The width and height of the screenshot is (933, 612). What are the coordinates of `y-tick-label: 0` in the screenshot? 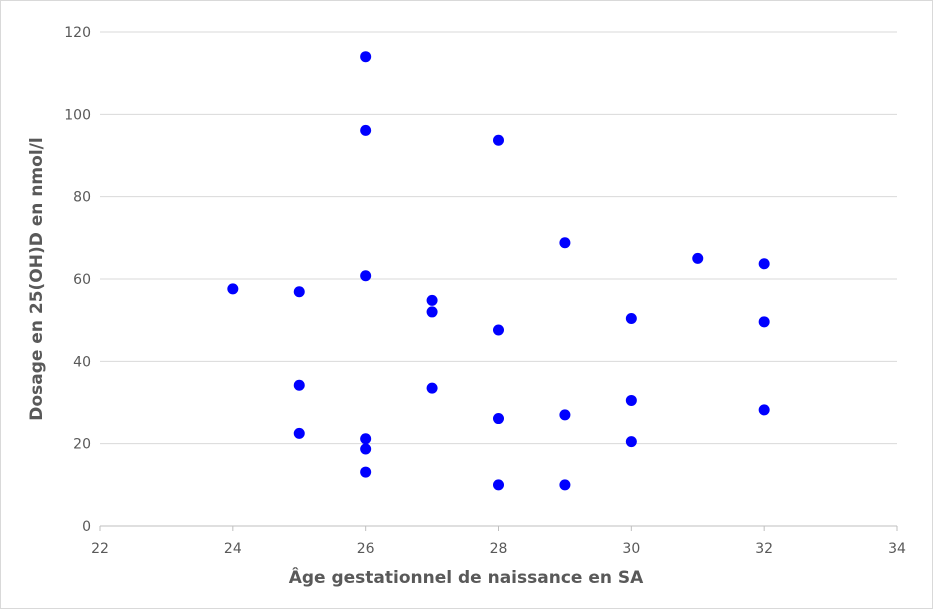 It's located at (86, 527).